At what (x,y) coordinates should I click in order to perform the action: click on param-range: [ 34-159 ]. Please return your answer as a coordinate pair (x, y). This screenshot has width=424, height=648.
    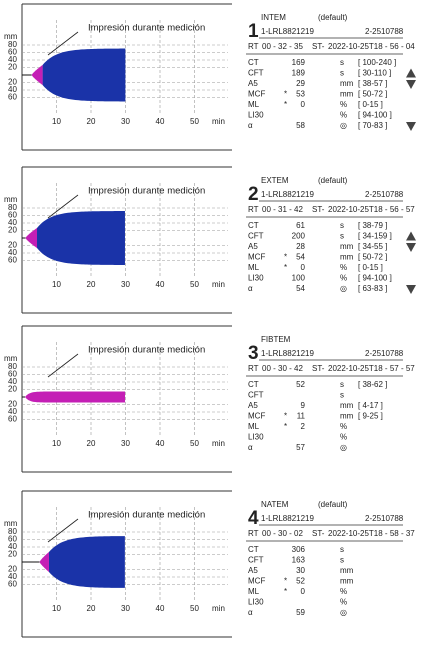
    Looking at the image, I should click on (375, 236).